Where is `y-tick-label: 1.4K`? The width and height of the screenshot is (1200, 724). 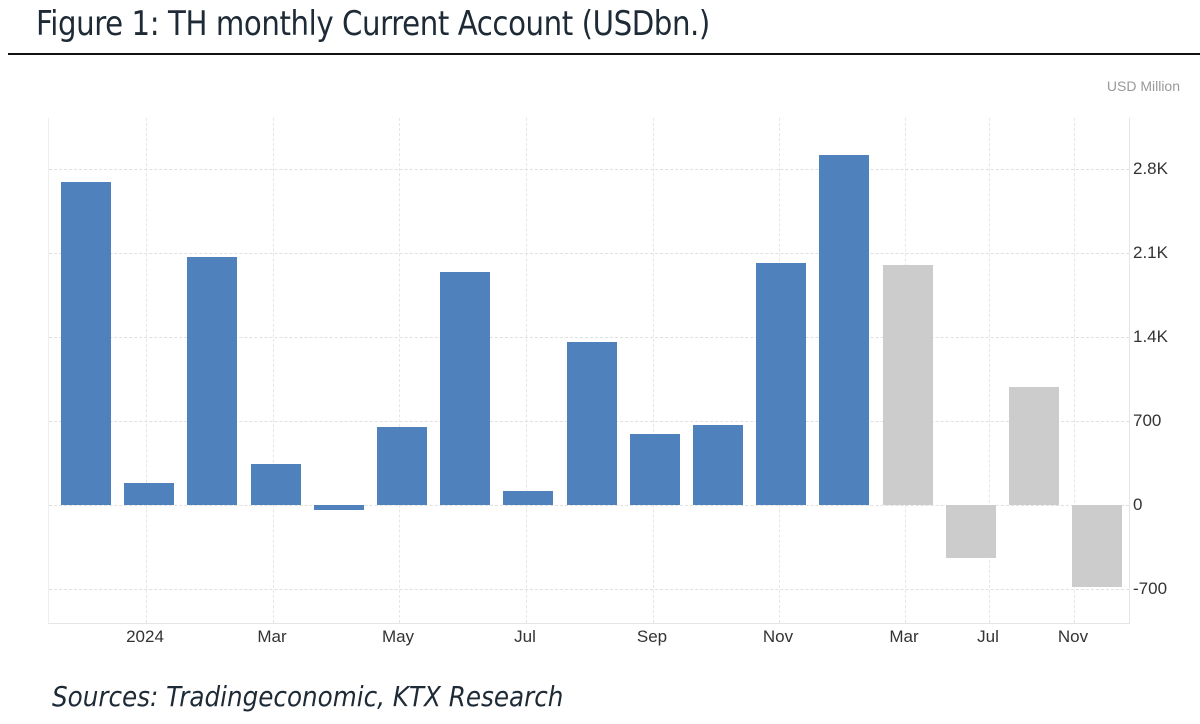 y-tick-label: 1.4K is located at coordinates (1150, 336).